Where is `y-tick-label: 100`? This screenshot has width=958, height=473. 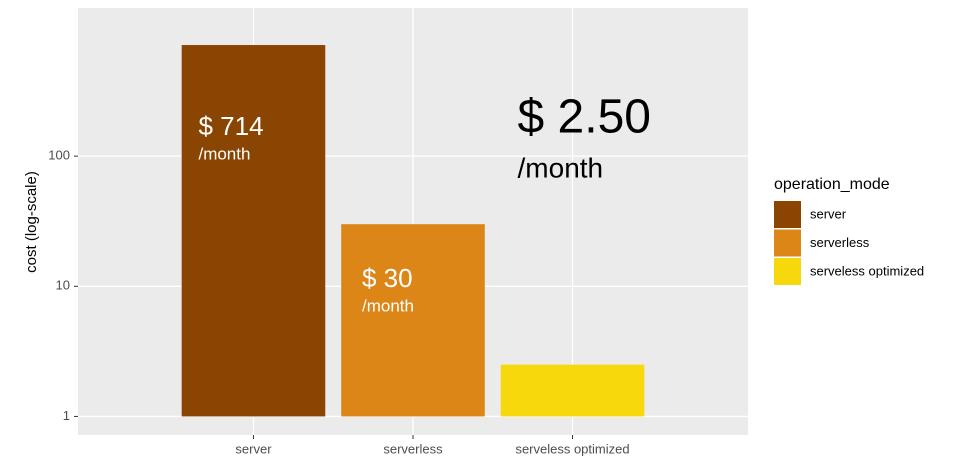 y-tick-label: 100 is located at coordinates (59, 155).